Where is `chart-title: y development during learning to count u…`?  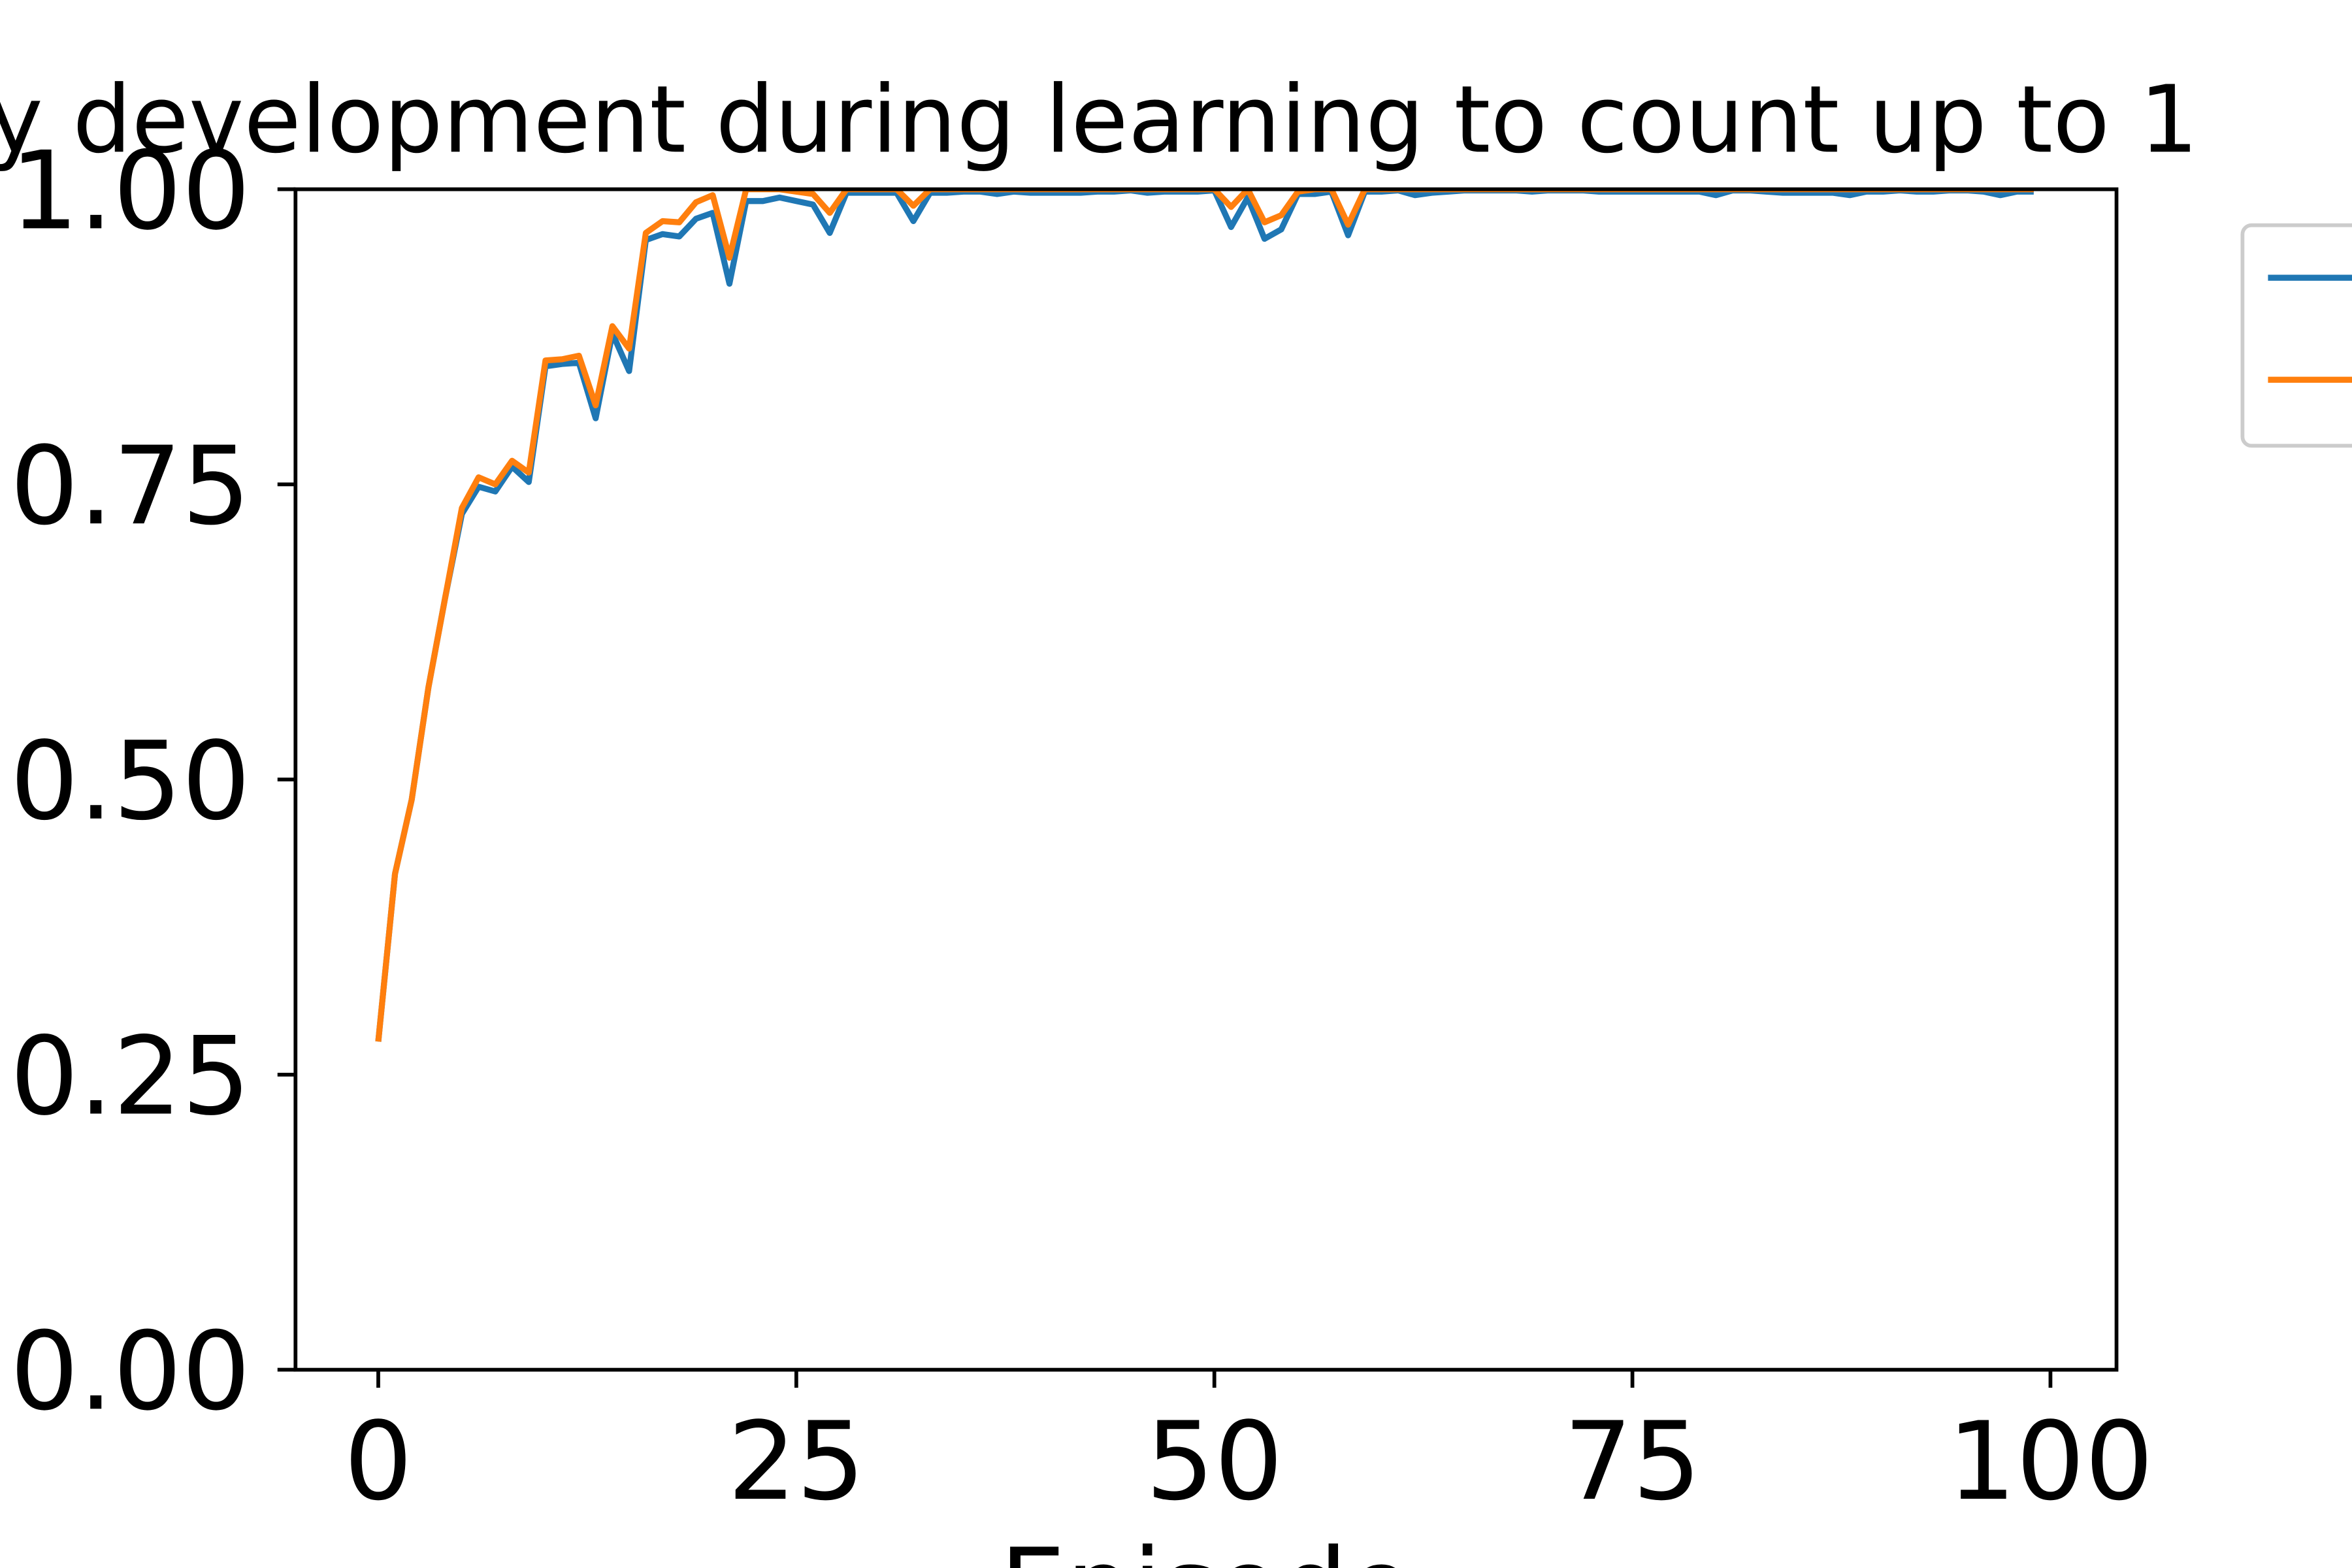
chart-title: y development during learning to count u… is located at coordinates (1099, 119).